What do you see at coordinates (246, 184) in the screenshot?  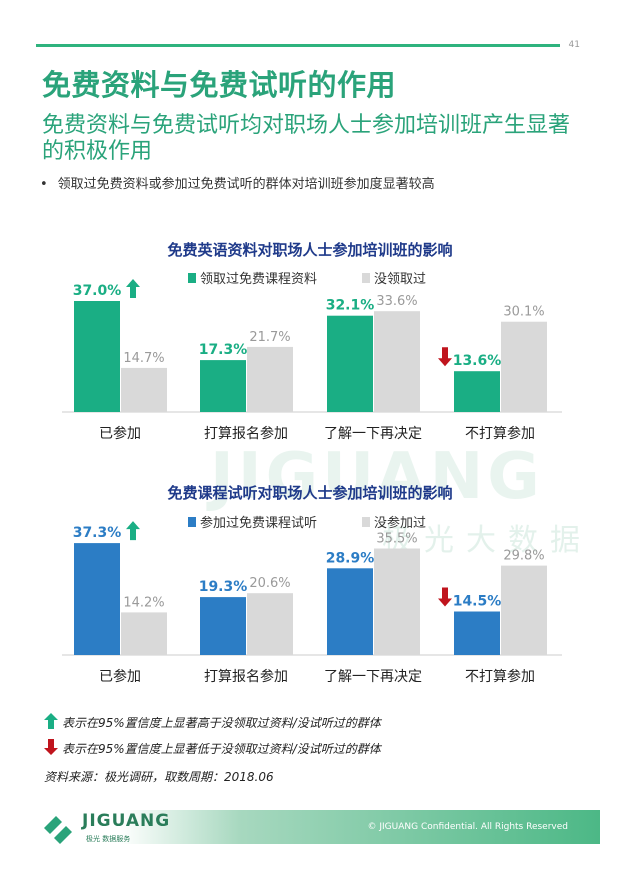 I see `bullet-text: 领取过免费资料或参加过免费试听的群体对培训班参加度显著较高` at bounding box center [246, 184].